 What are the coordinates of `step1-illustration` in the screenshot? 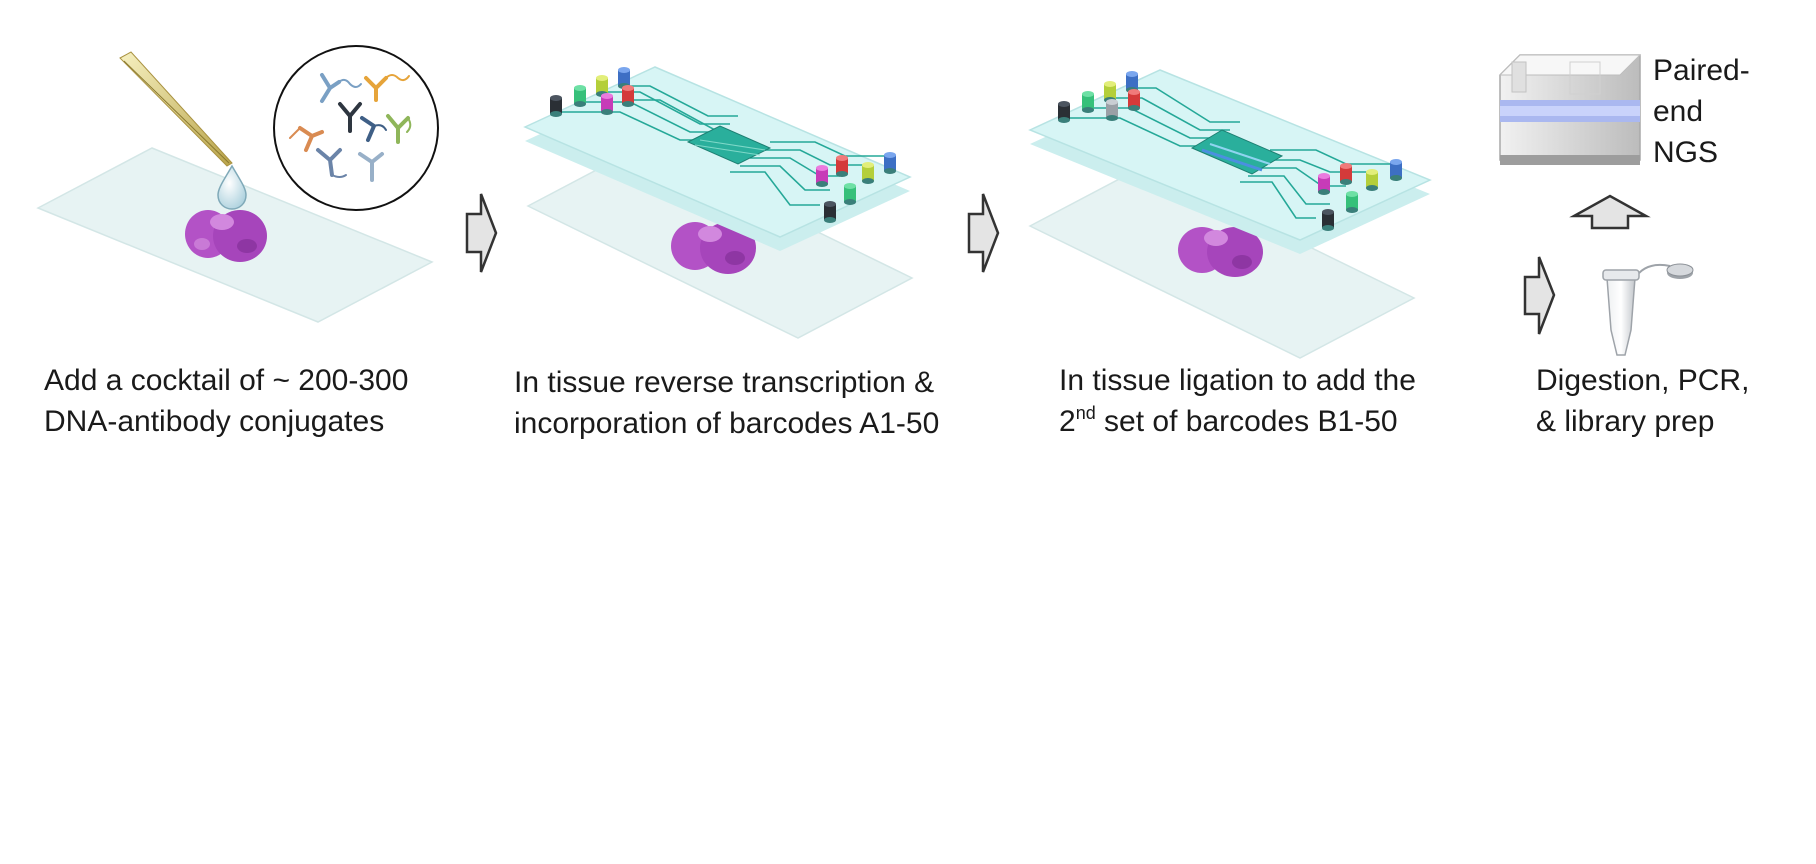 It's located at (237, 184).